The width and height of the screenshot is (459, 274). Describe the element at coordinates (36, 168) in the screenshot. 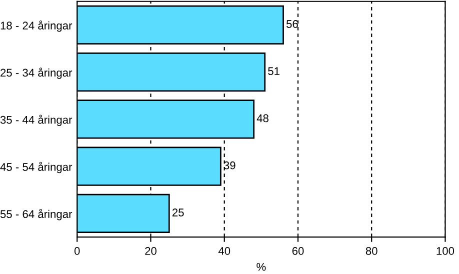

I see `y-tick-label: 45 - 54 åringar` at that location.